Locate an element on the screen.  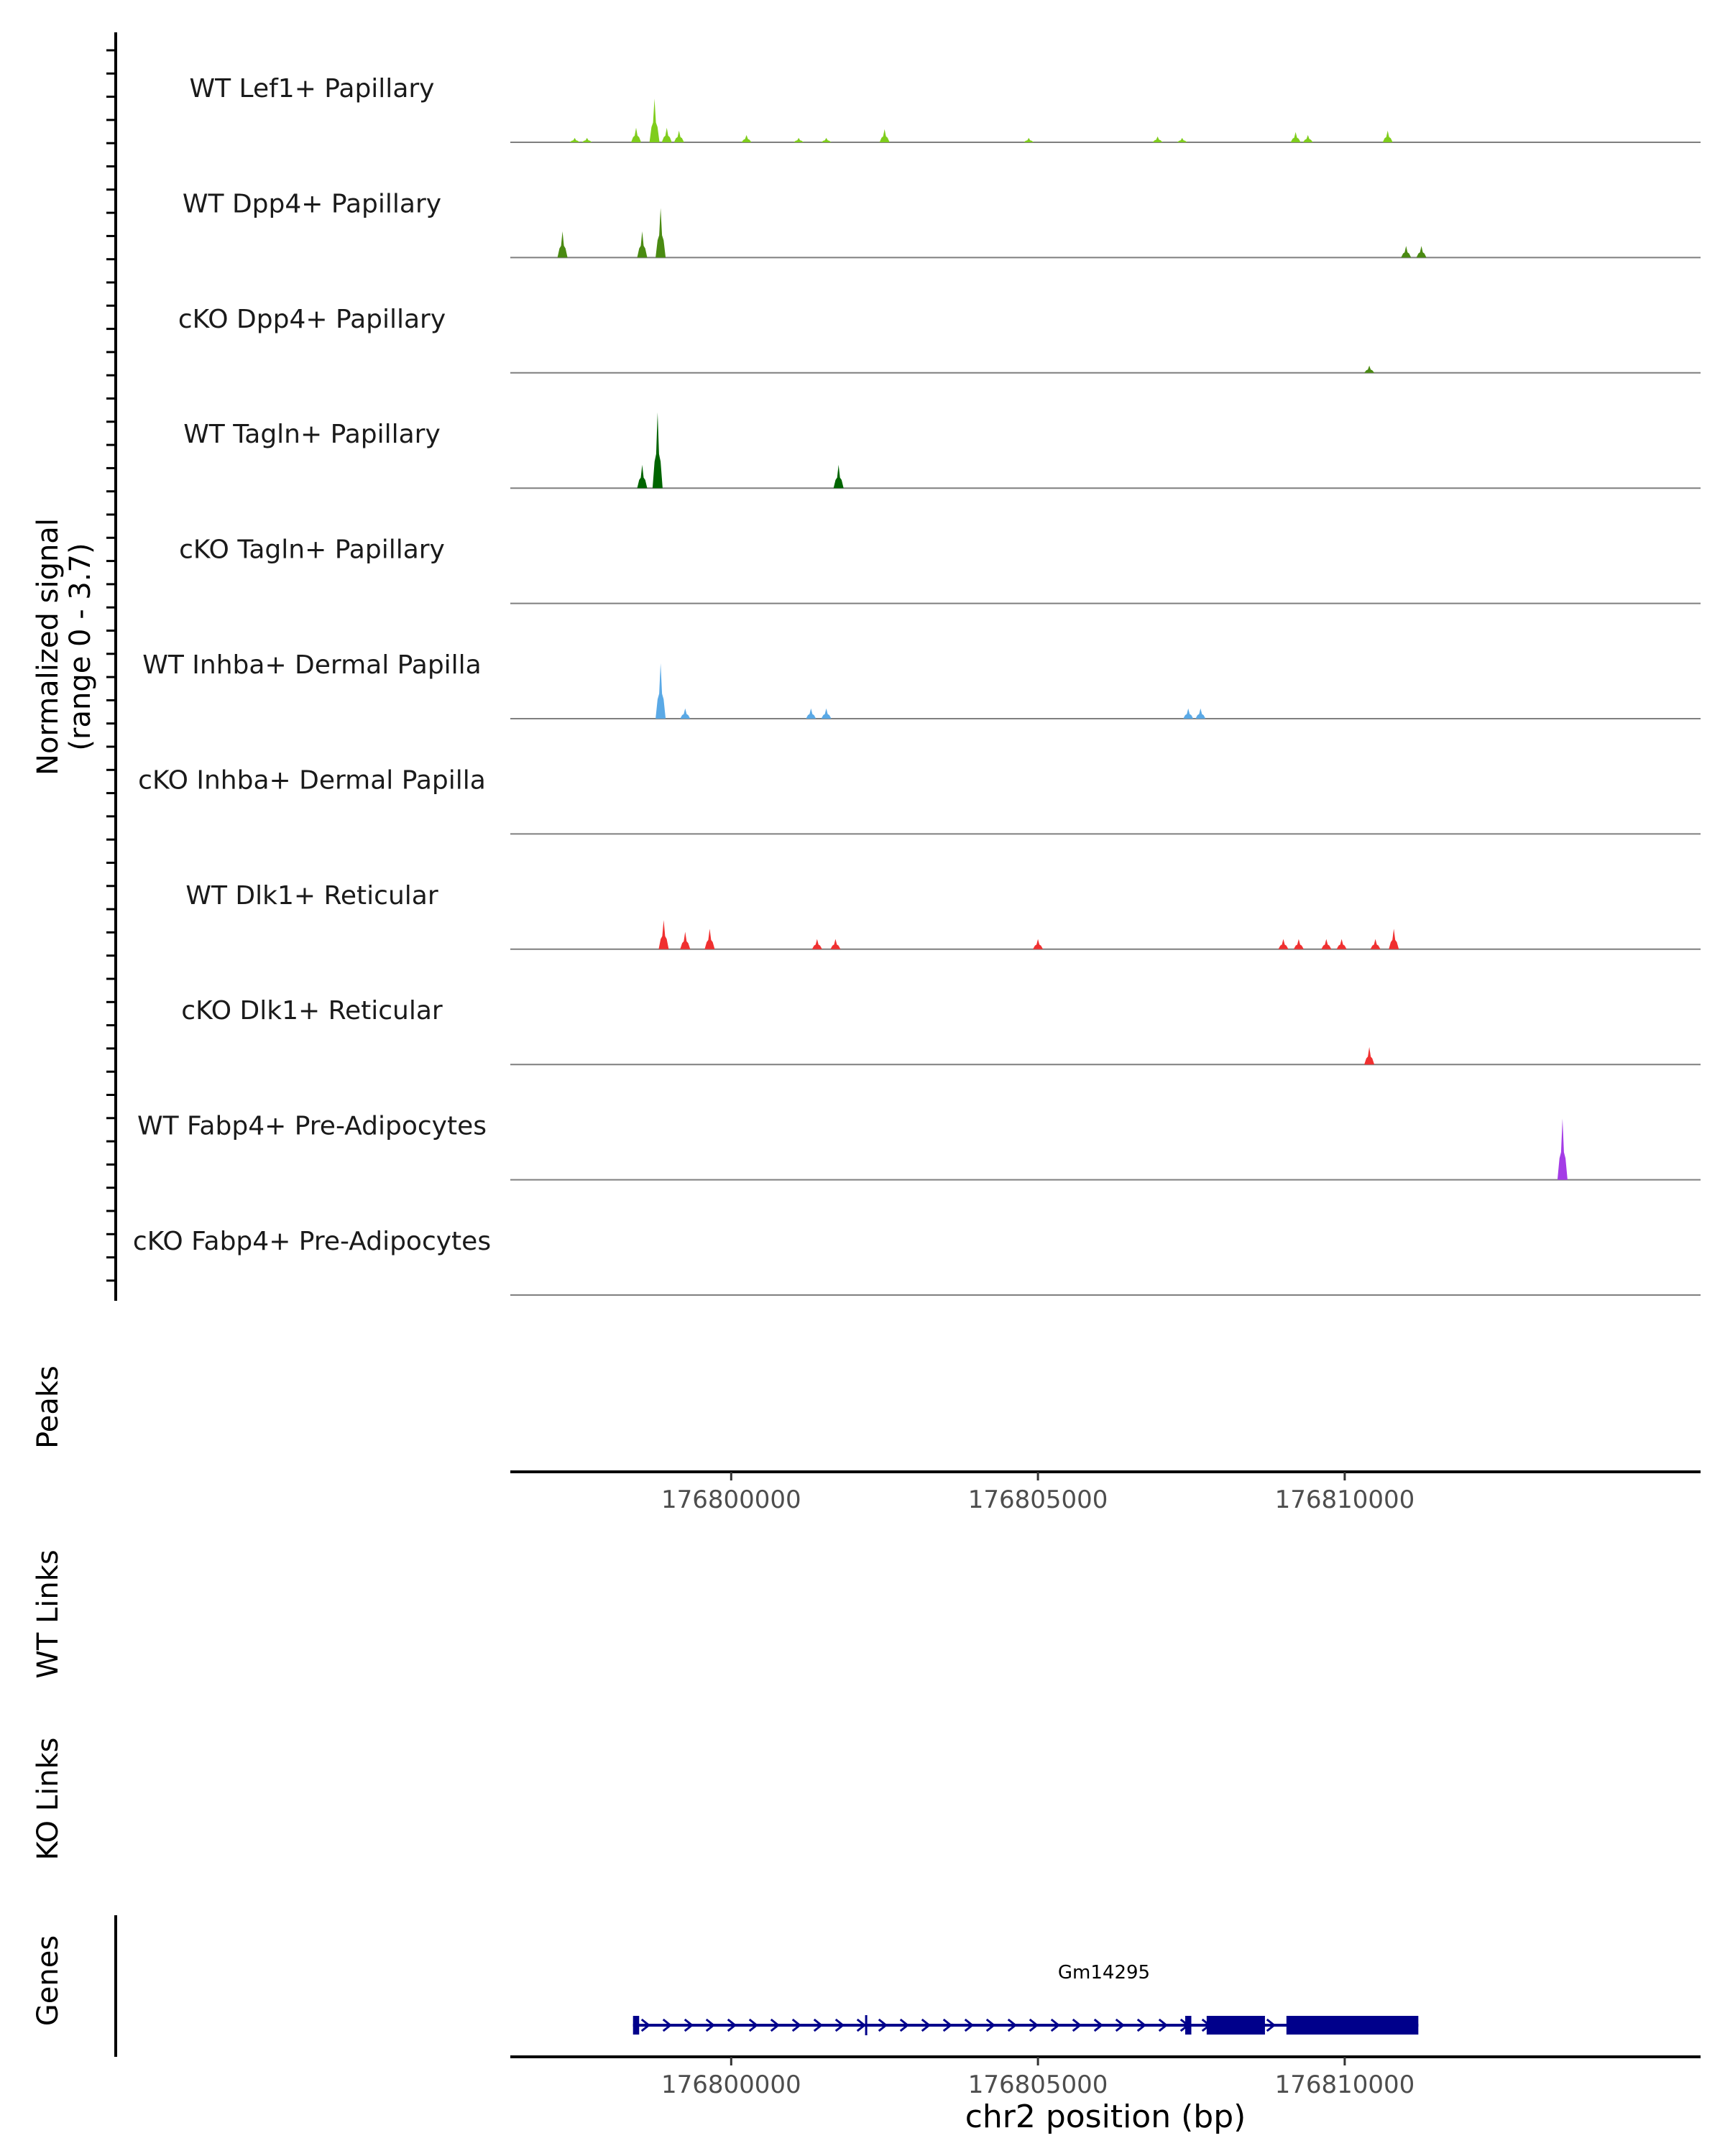
track-label: cKO Inhba+ Dermal Papilla is located at coordinates (312, 780).